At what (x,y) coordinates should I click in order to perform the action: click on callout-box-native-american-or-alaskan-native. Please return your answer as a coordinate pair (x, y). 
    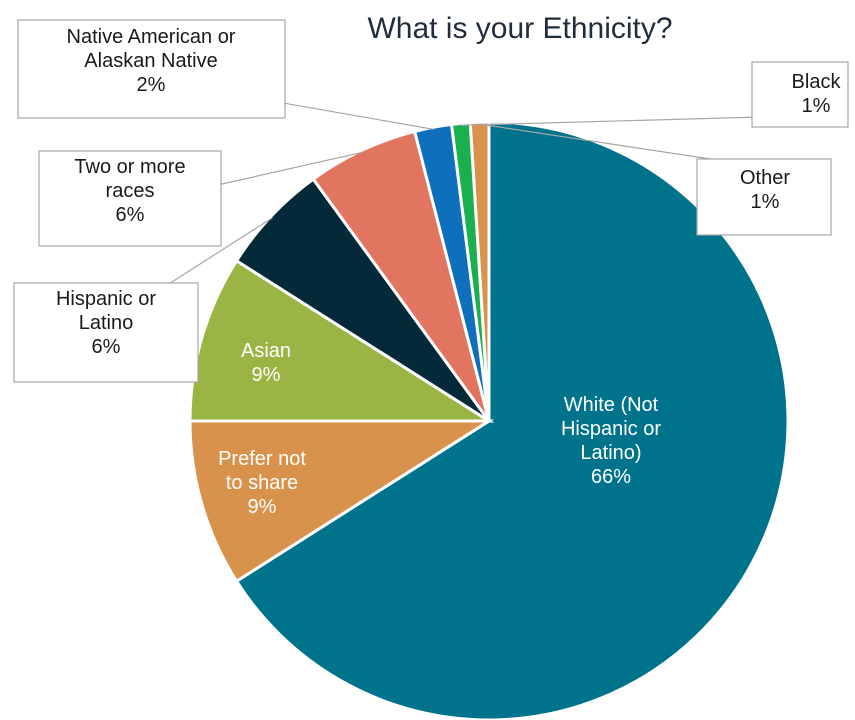
    Looking at the image, I should click on (151, 69).